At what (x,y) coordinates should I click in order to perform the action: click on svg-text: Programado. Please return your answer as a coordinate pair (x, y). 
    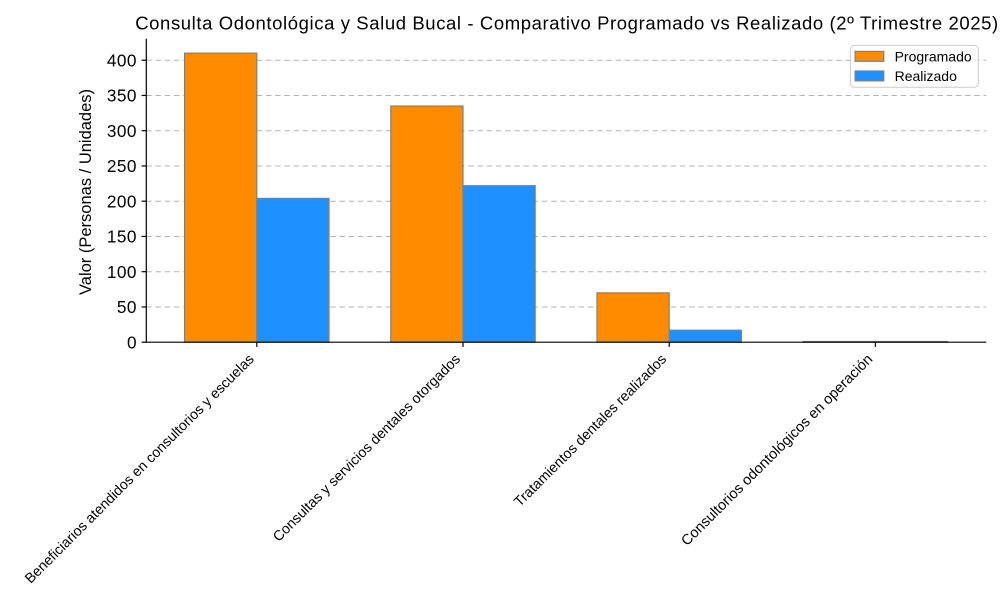
    Looking at the image, I should click on (933, 56).